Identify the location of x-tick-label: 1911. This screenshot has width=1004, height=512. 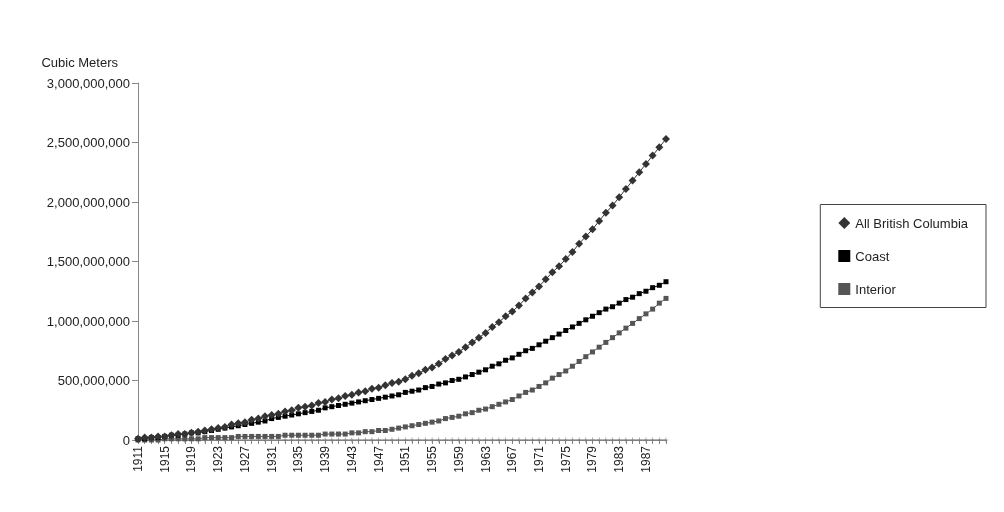
(138, 458).